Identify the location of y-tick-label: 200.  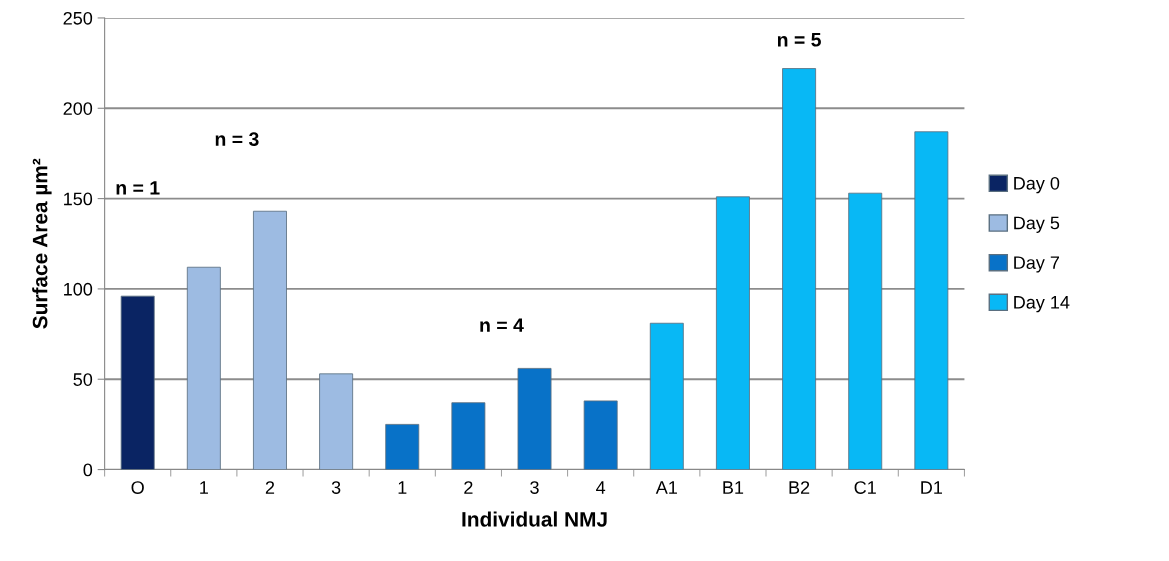
(78, 108).